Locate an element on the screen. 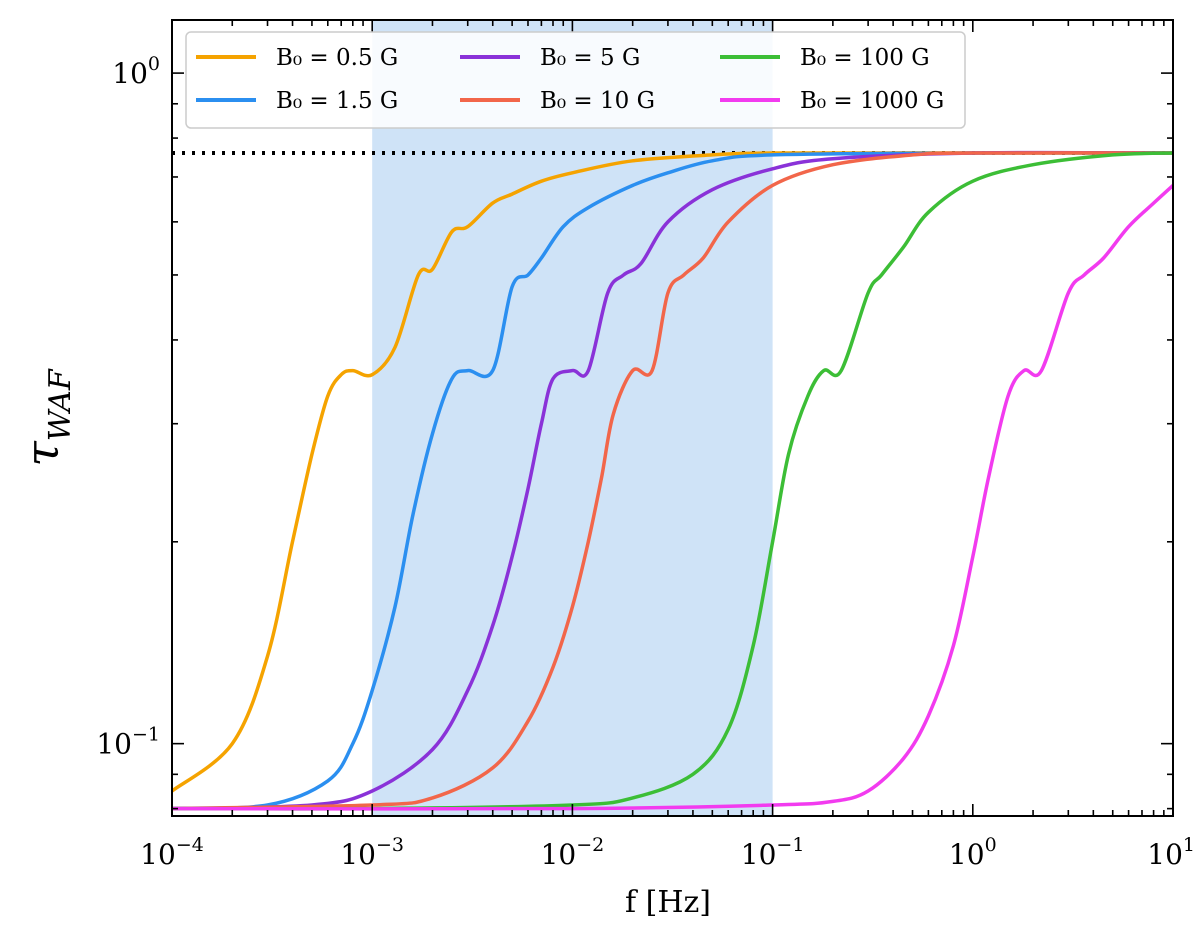  y-tick-label: 10⁻¹ is located at coordinates (128, 742).